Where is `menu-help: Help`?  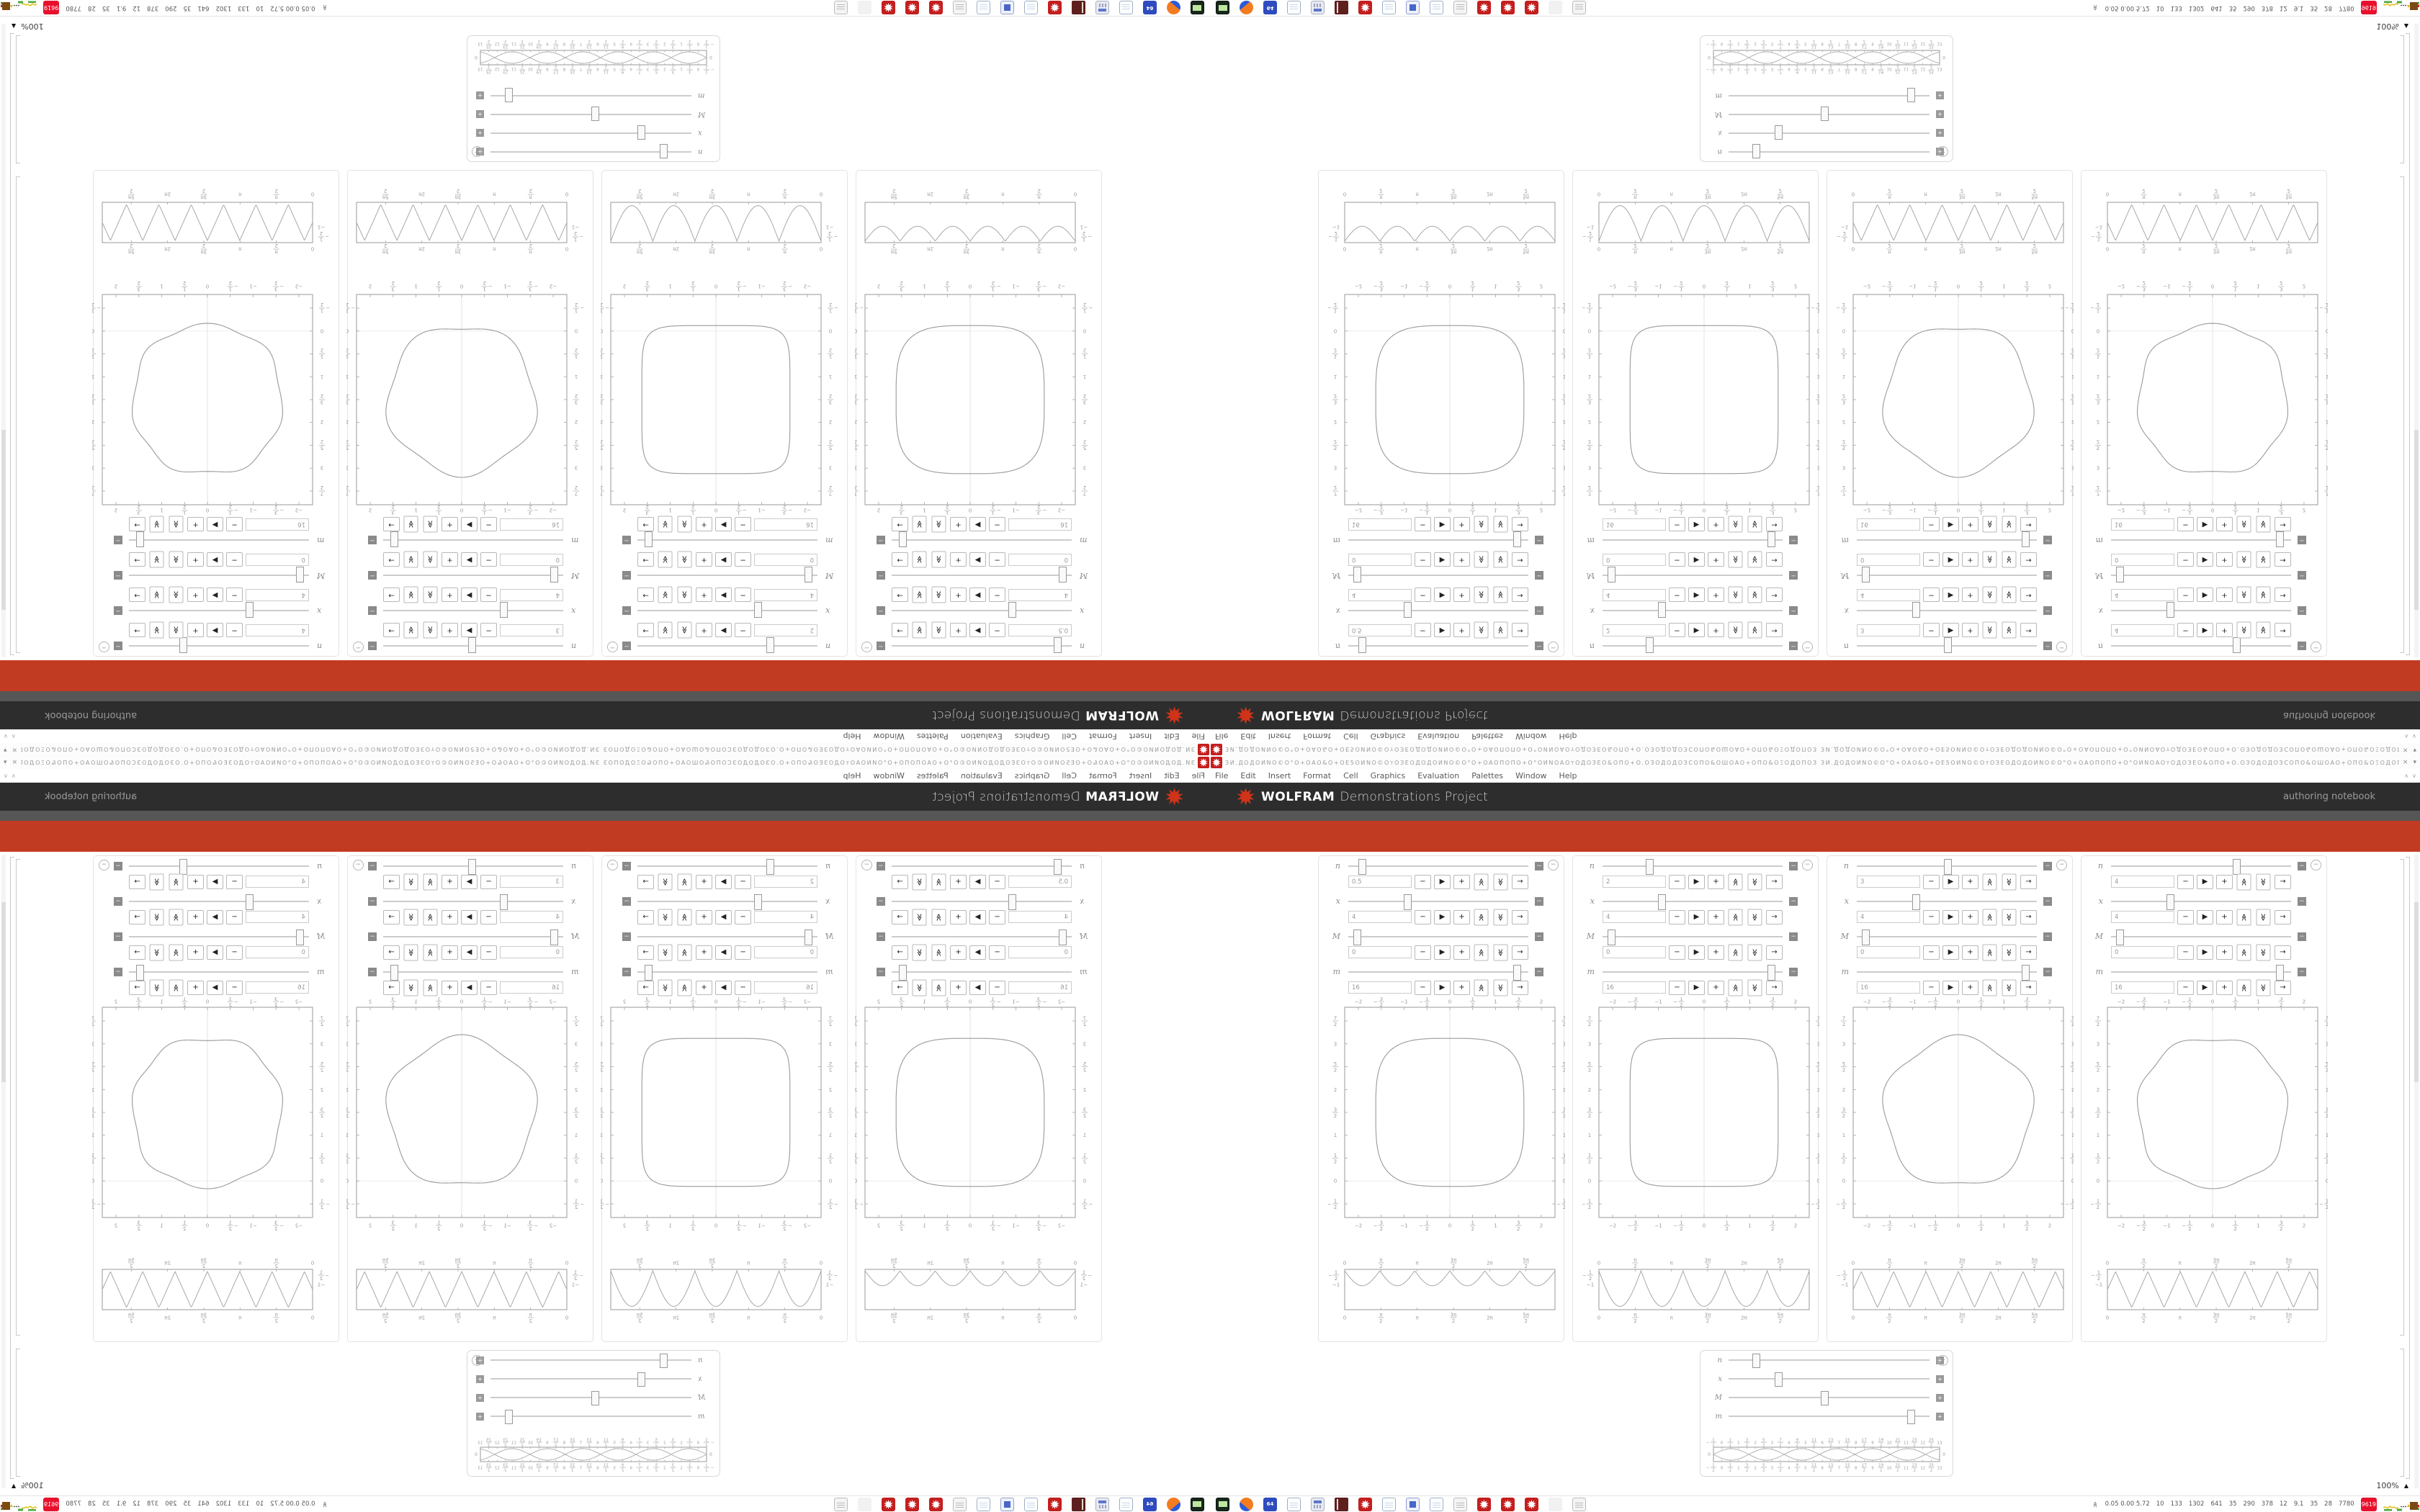 menu-help: Help is located at coordinates (852, 775).